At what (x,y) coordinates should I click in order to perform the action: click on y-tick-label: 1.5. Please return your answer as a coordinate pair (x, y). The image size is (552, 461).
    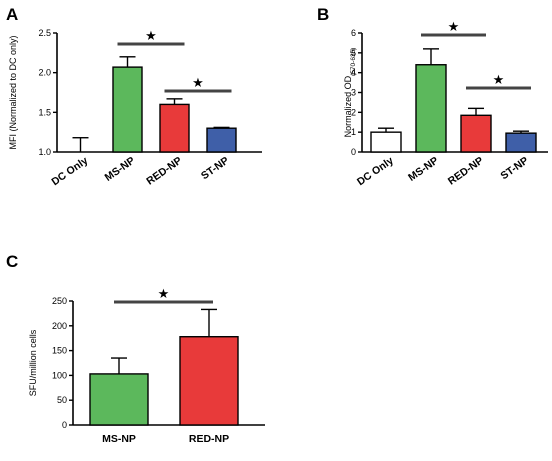
    Looking at the image, I should click on (44, 112).